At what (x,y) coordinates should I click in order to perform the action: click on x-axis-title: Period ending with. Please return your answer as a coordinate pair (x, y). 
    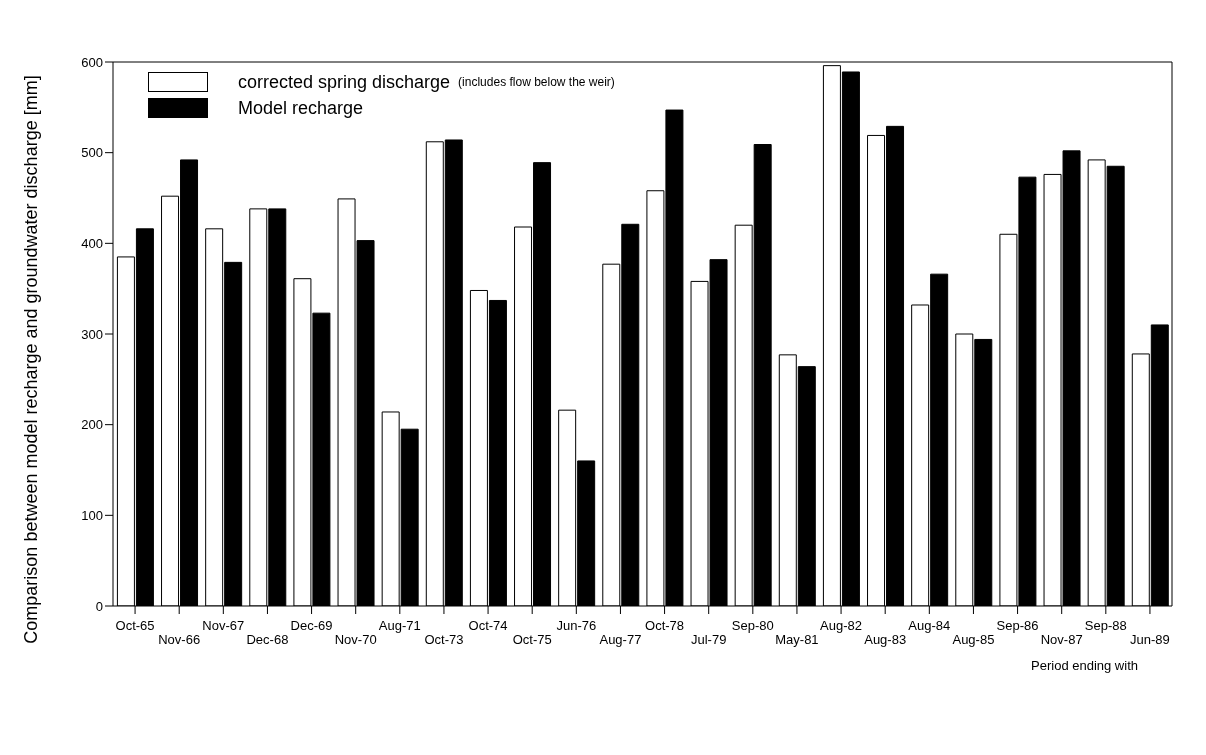
    Looking at the image, I should click on (1084, 665).